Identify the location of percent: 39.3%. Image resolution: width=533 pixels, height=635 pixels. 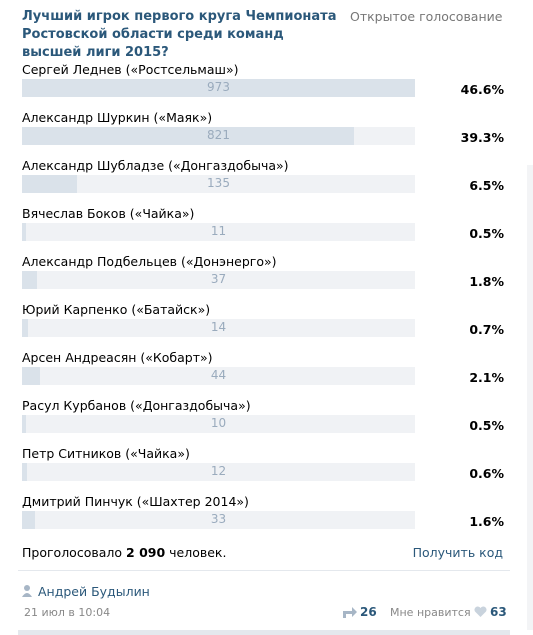
(482, 137).